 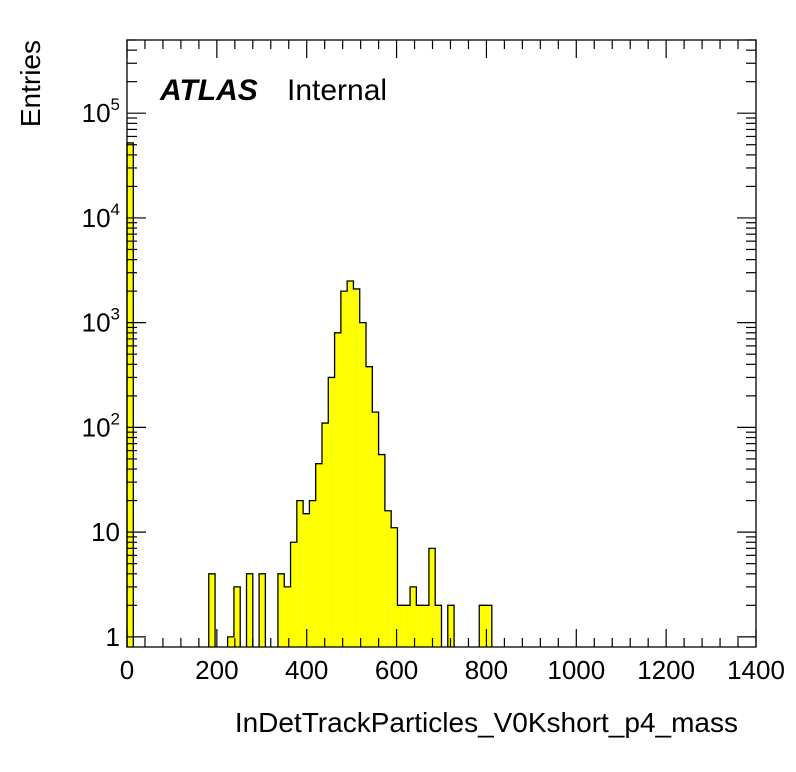 What do you see at coordinates (101, 373) in the screenshot?
I see `y-tick-labels: 1 10 10² 10³ 10⁴ 10⁵` at bounding box center [101, 373].